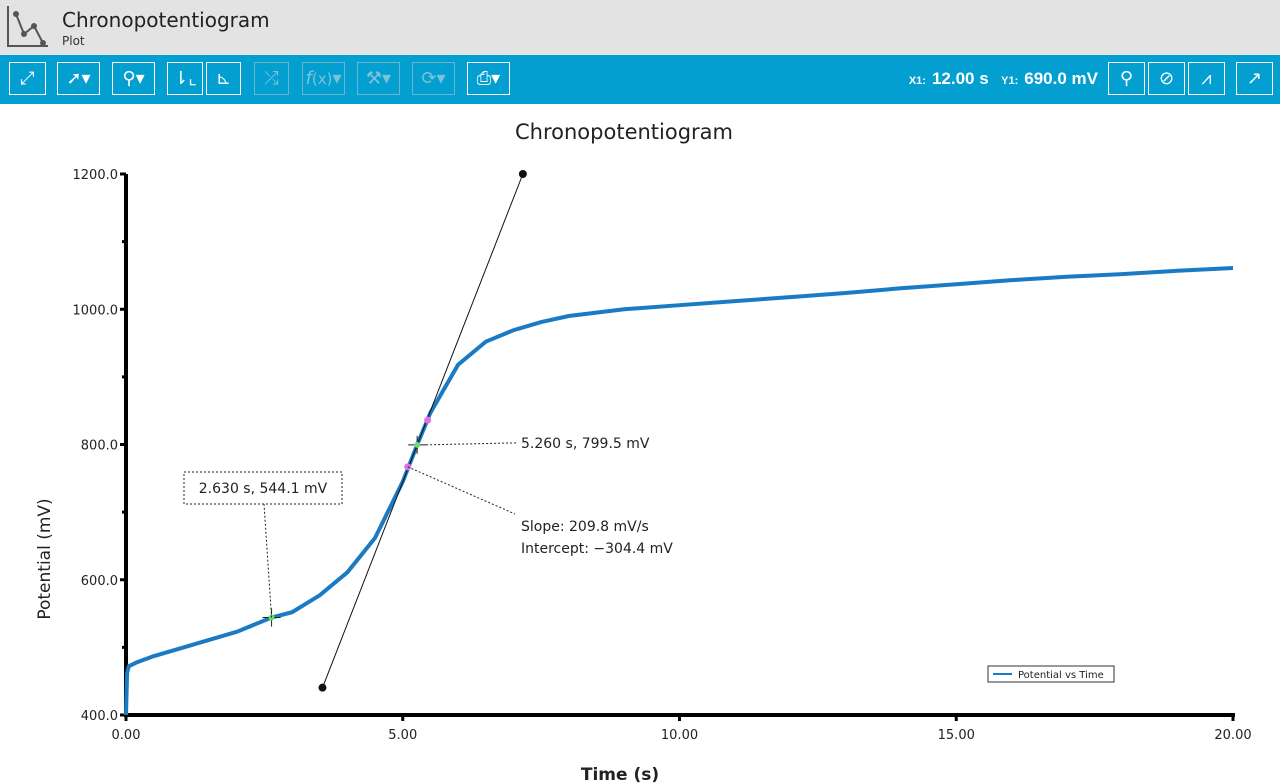 The height and width of the screenshot is (784, 1280). I want to click on axis-button-2: ⊾, so click(223, 78).